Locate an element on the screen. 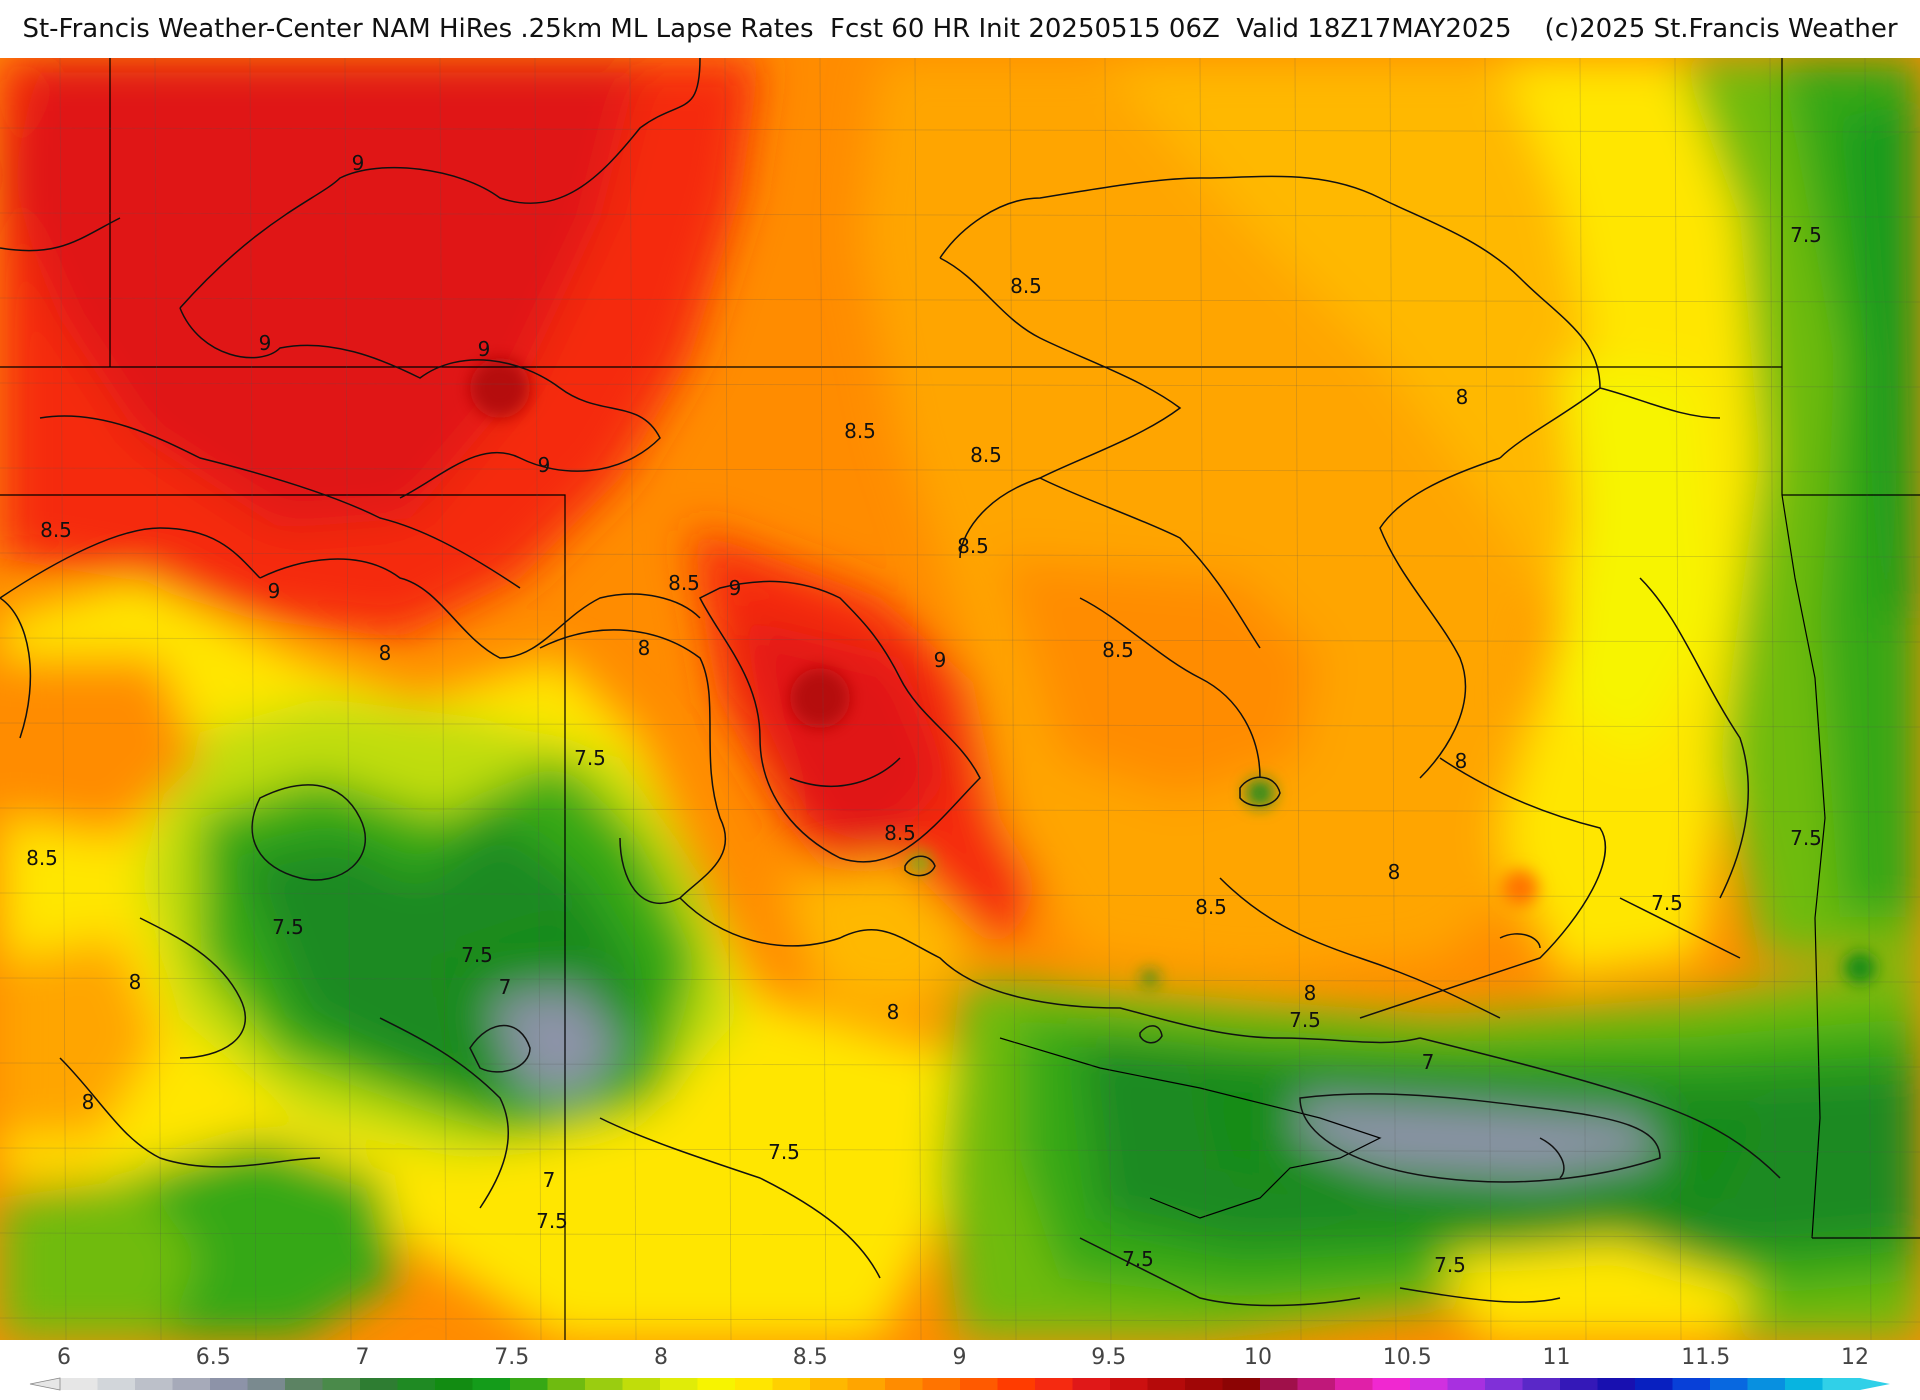 This screenshot has width=1920, height=1400. colorbar-tick-label: 7.5 is located at coordinates (512, 1357).